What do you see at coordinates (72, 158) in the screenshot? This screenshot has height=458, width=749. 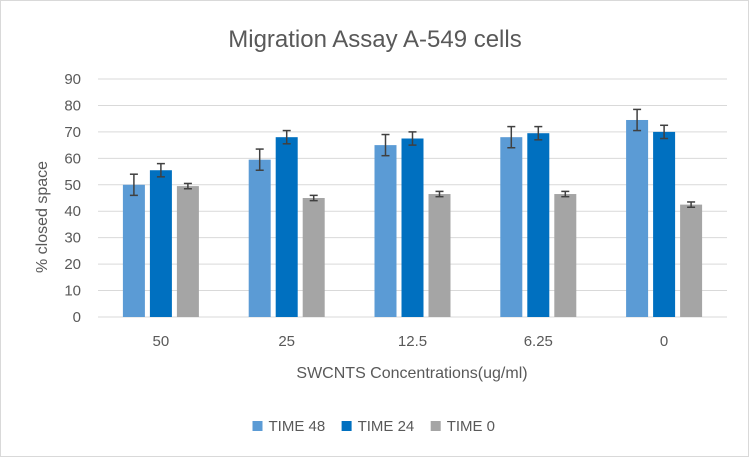 I see `y-tick-label: 60` at bounding box center [72, 158].